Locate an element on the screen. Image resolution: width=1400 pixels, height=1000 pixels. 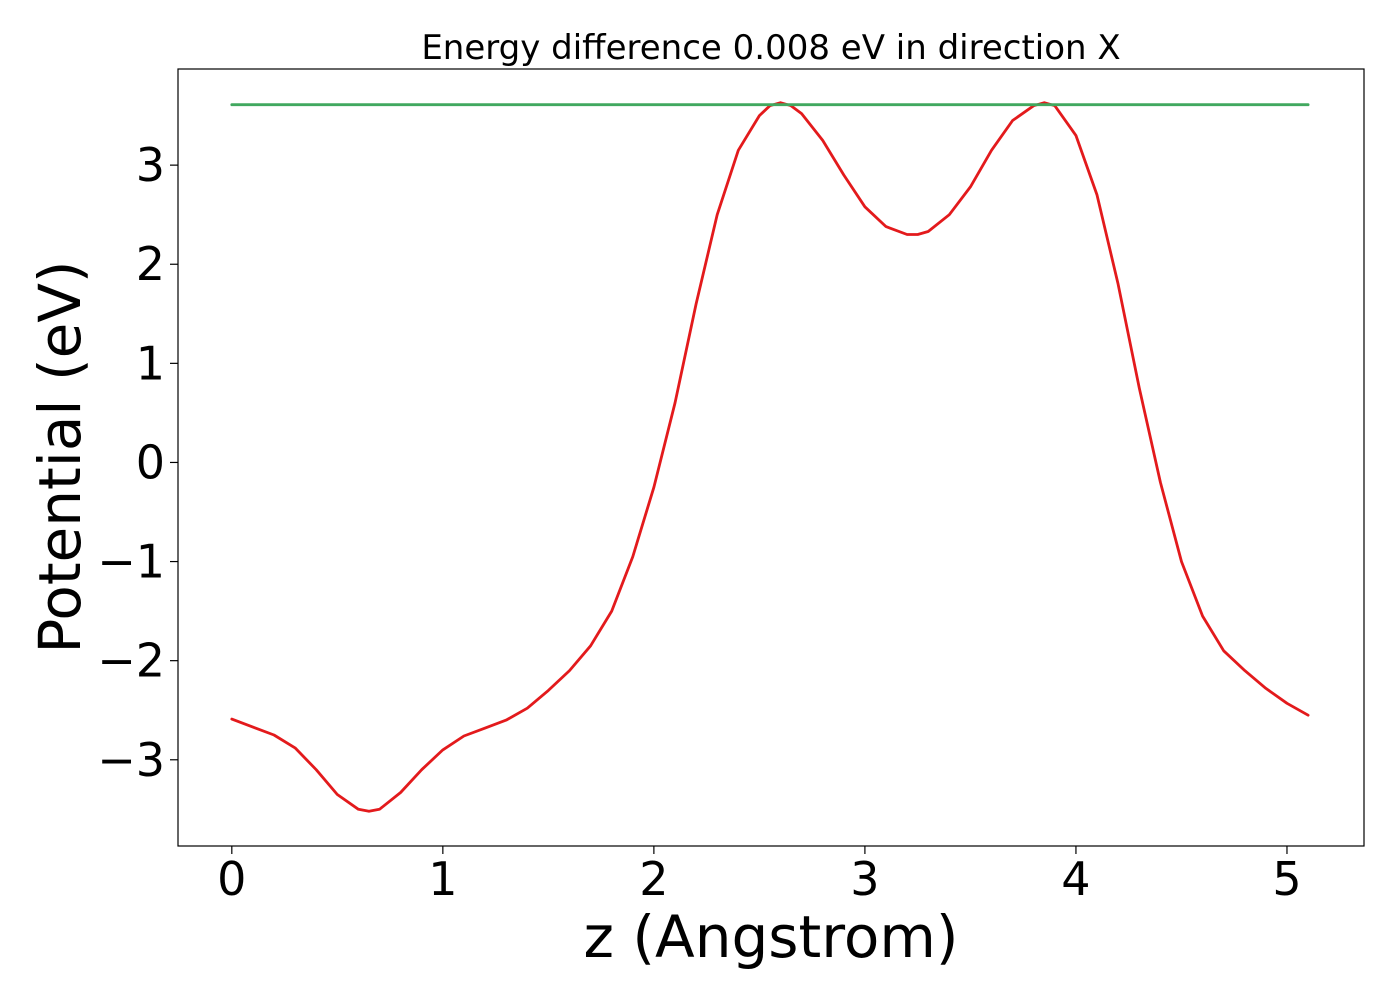
x-tick-label: 5 is located at coordinates (1286, 879).